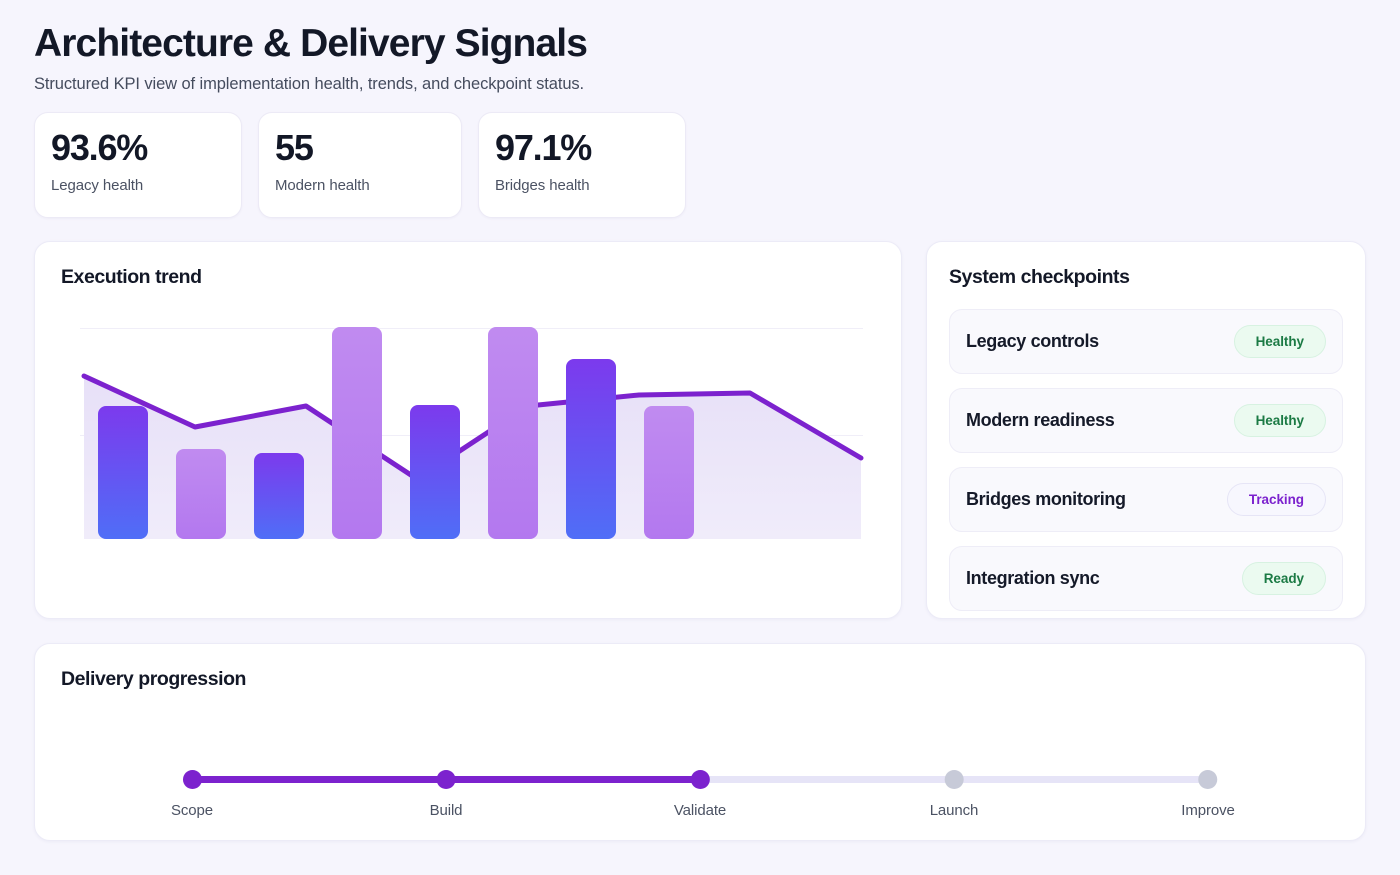 The image size is (1400, 875). I want to click on kpi-label: Legacy health, so click(97, 186).